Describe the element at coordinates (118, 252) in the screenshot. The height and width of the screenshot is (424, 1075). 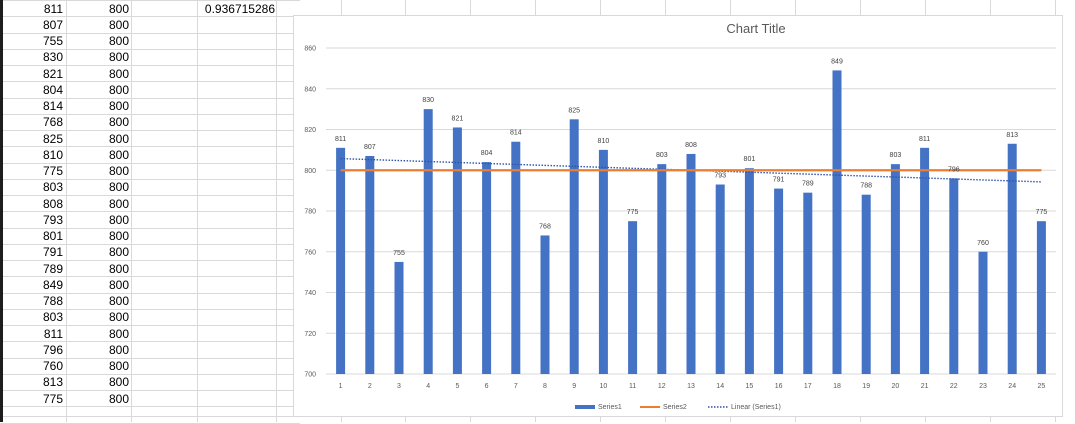
I see `cell-b16: 800` at that location.